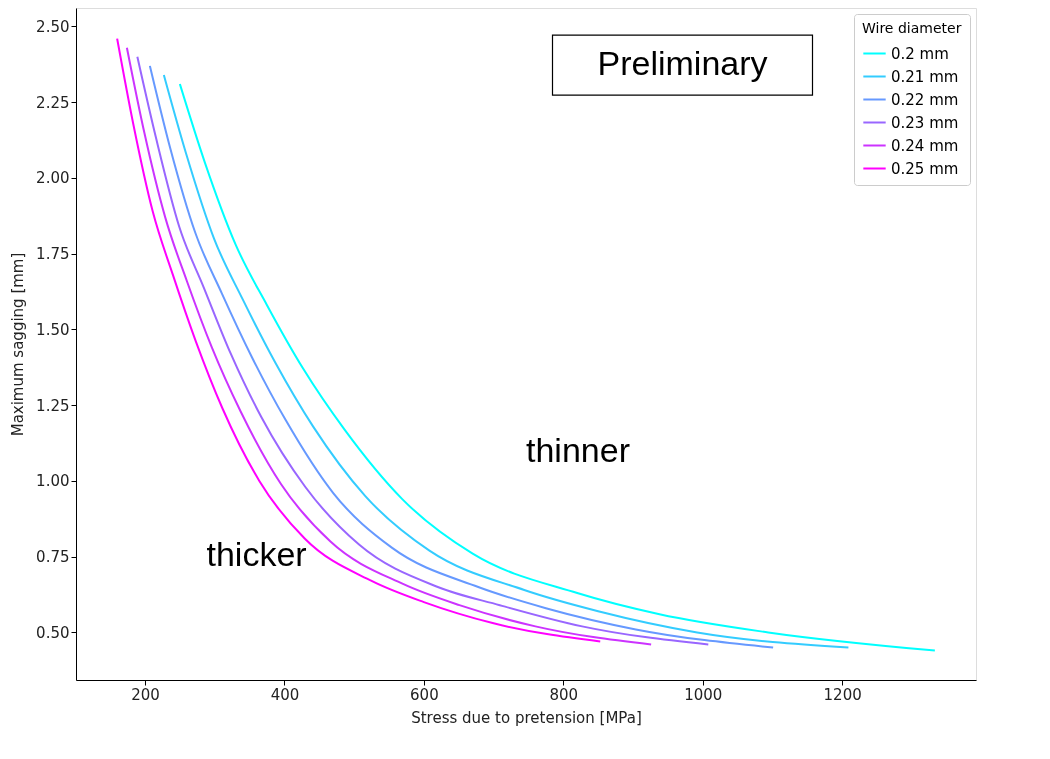 The height and width of the screenshot is (759, 1050). I want to click on y-tick-label: 2.00, so click(53, 178).